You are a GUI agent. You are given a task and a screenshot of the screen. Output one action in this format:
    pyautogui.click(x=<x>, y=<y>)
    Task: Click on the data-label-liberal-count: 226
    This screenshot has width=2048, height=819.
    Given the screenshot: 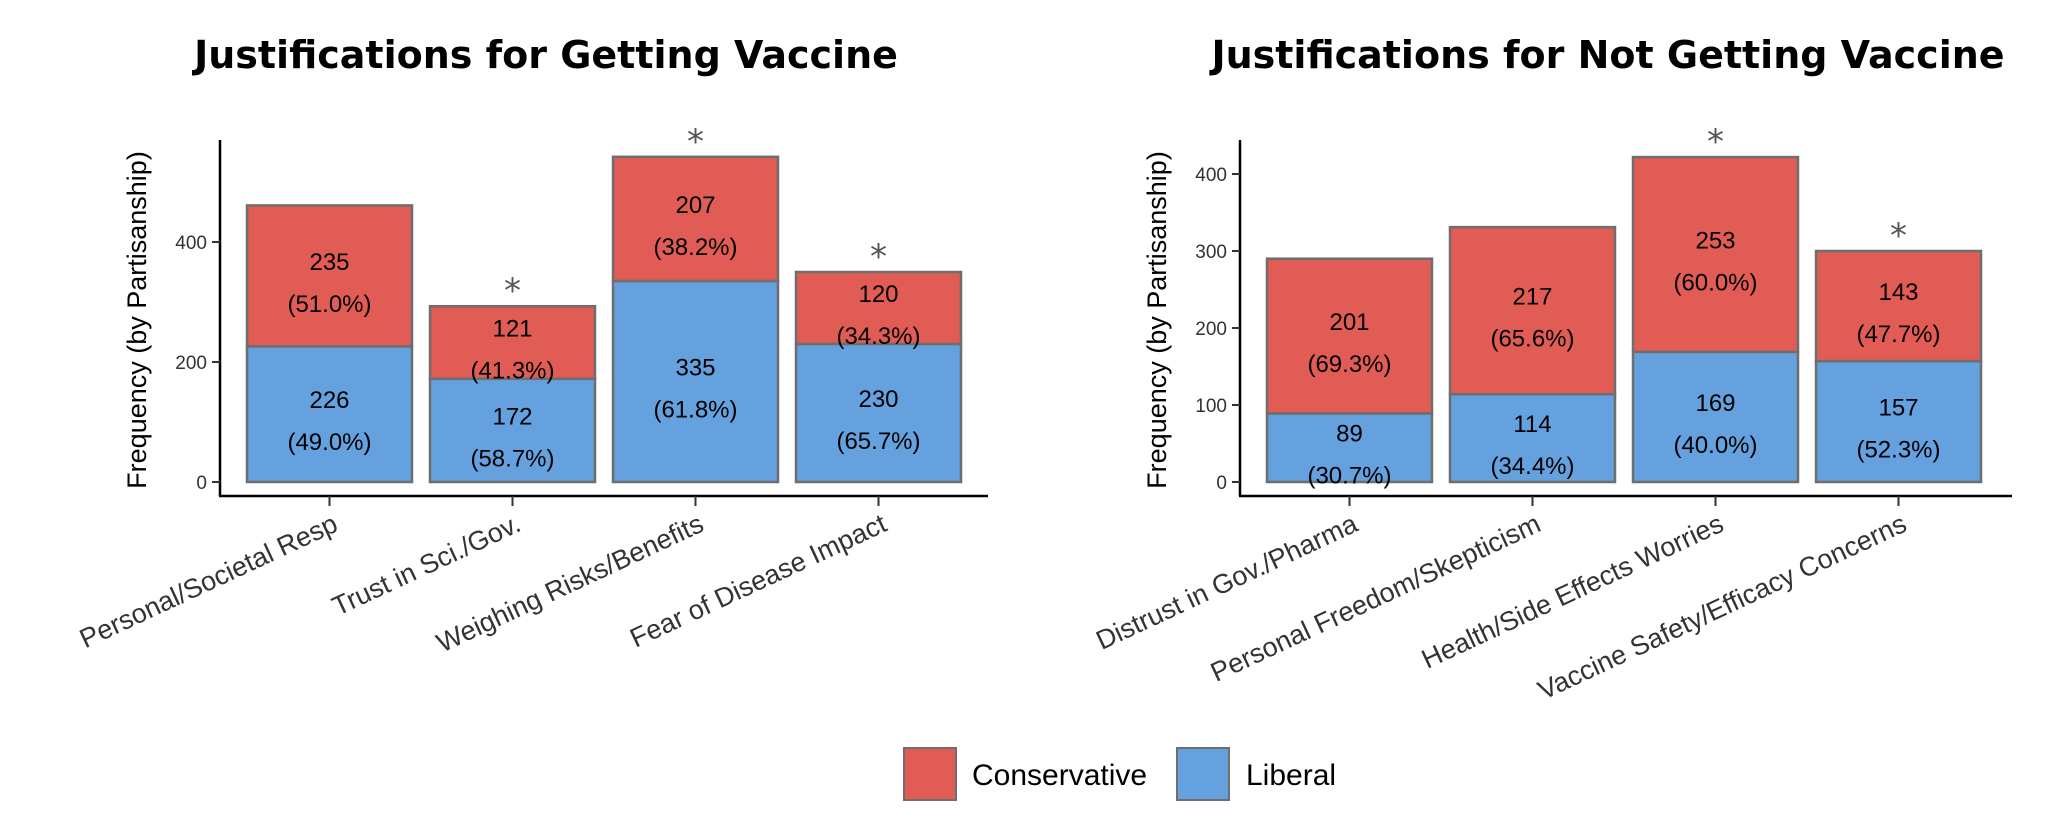 What is the action you would take?
    pyautogui.click(x=329, y=400)
    